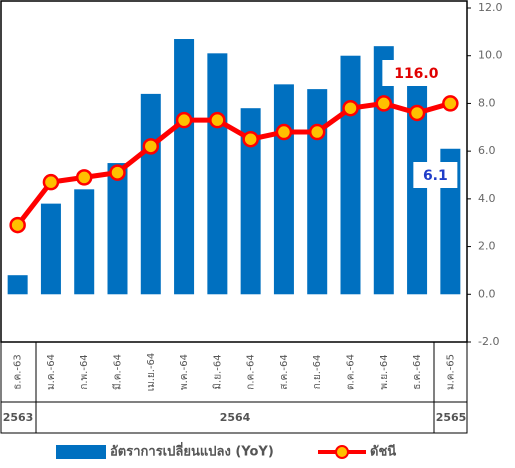  What do you see at coordinates (81, 452) in the screenshot?
I see `legend-swatch` at bounding box center [81, 452].